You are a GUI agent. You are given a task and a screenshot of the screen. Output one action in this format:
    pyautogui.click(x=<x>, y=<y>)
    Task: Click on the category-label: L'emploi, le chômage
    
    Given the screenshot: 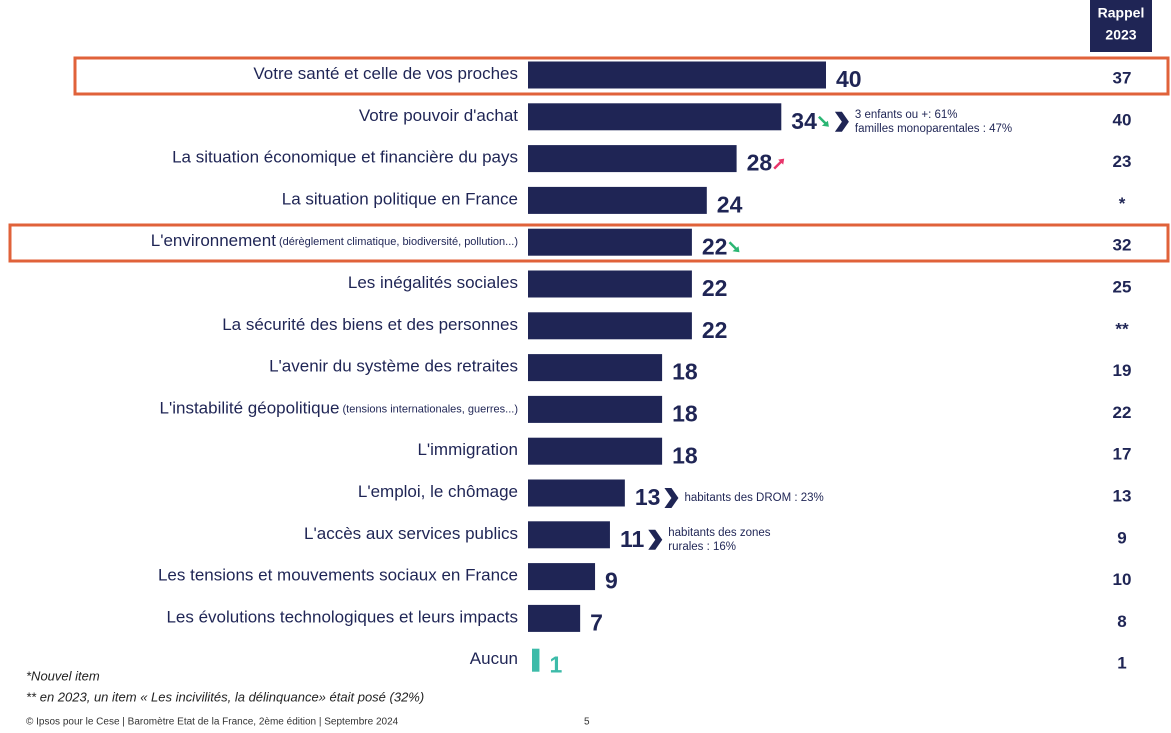 What is the action you would take?
    pyautogui.click(x=438, y=491)
    